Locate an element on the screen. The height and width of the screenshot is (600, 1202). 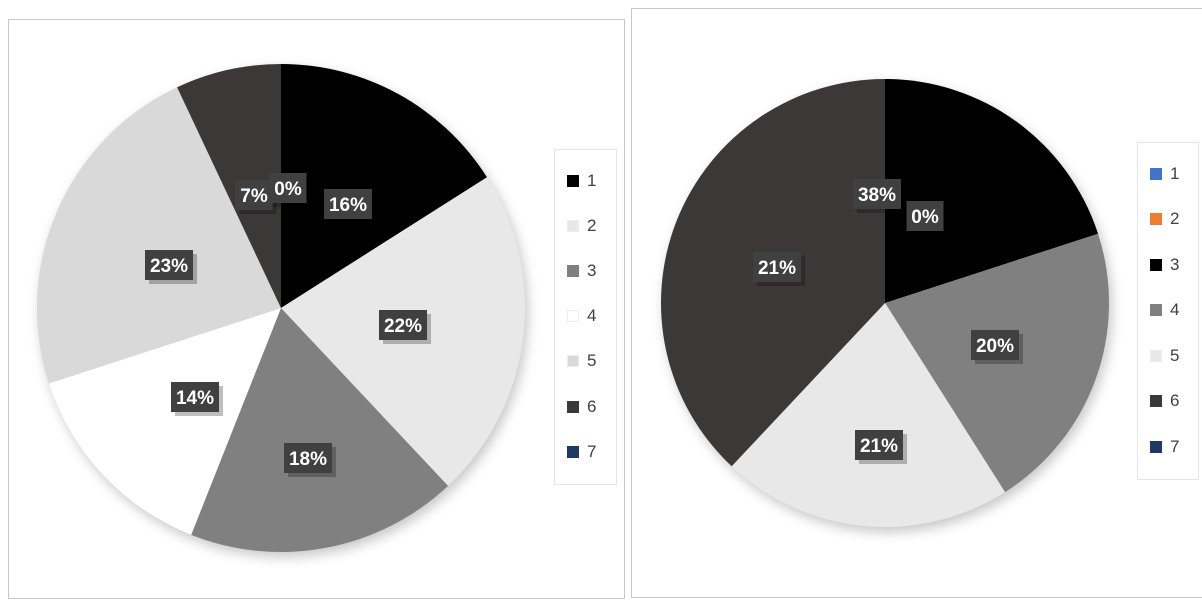
legend-left: 1 2 3 4 5 6 7 is located at coordinates (585, 317).